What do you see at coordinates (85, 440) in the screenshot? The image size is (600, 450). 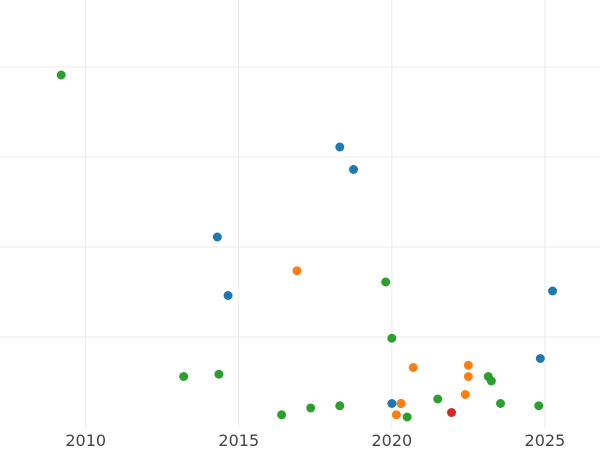 I see `x-tick-label: 2010` at bounding box center [85, 440].